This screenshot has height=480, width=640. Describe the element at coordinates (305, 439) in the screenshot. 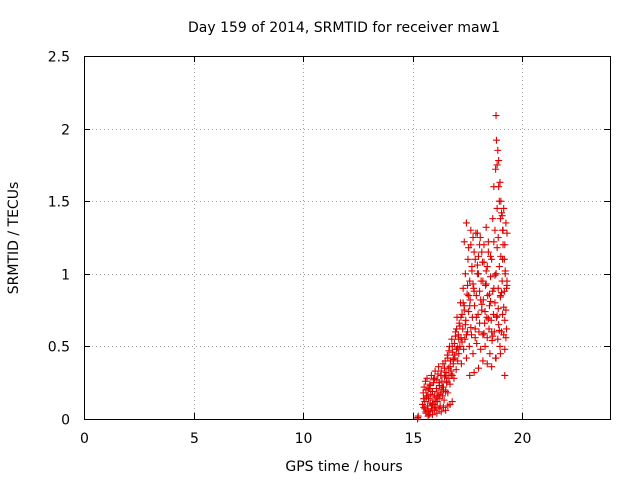

I see `x-tick-labels: 0 5 10 15 20` at that location.